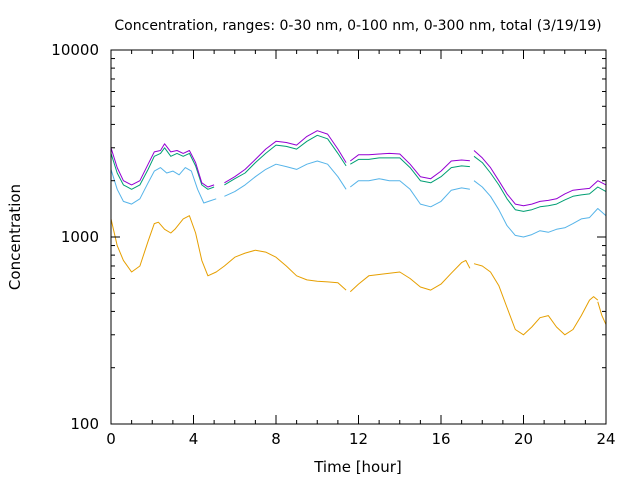 The image size is (640, 480). What do you see at coordinates (358, 439) in the screenshot?
I see `x-tick-label: 12` at bounding box center [358, 439].